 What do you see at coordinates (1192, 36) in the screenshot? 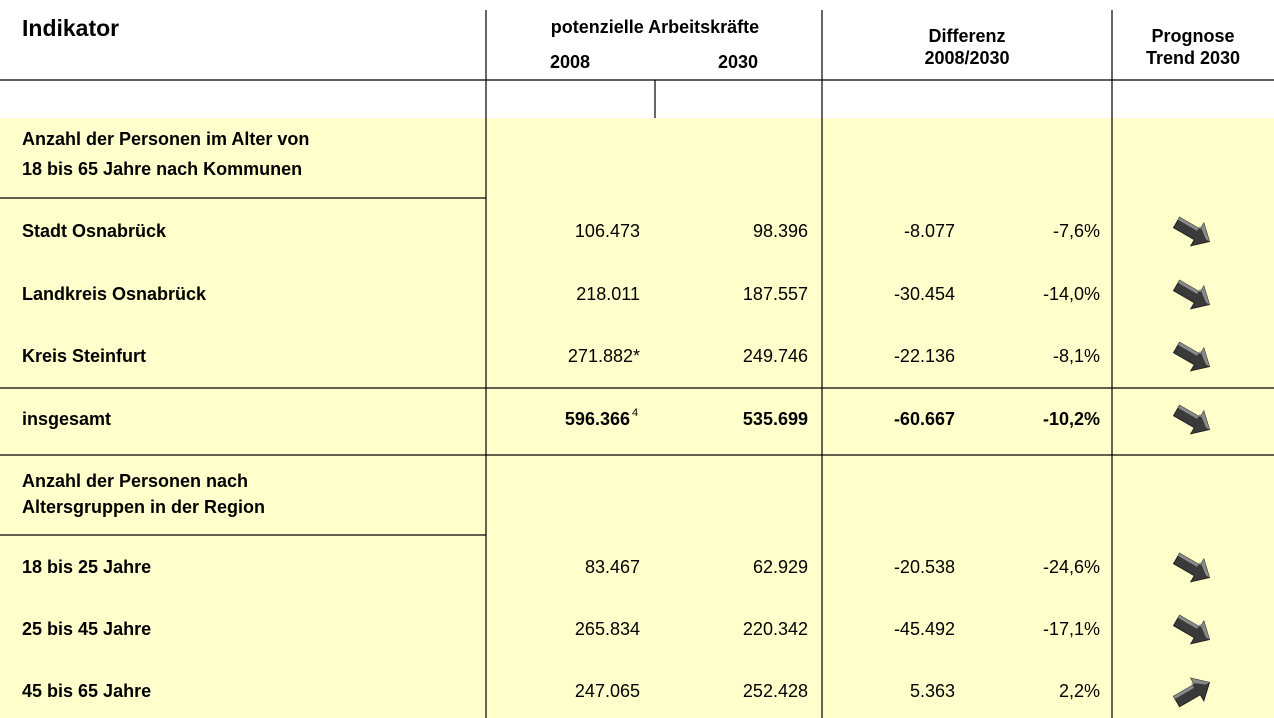
I see `header-prognose: Prognose` at bounding box center [1192, 36].